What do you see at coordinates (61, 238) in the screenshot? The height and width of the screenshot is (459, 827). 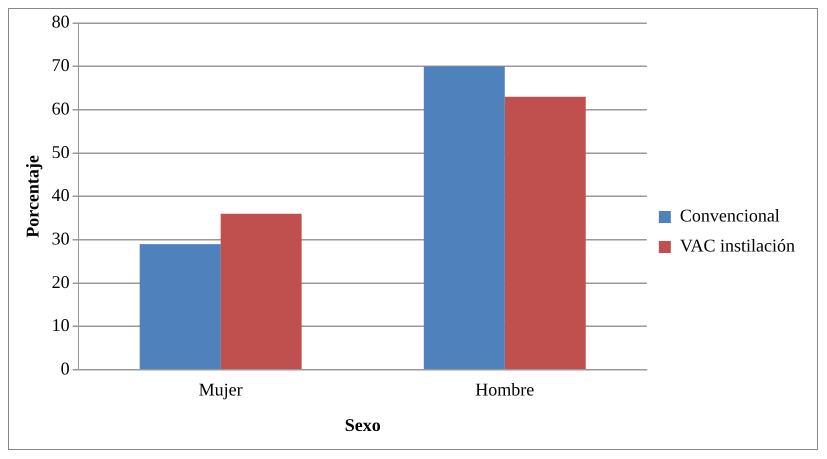 I see `y-tick-label: 30` at bounding box center [61, 238].